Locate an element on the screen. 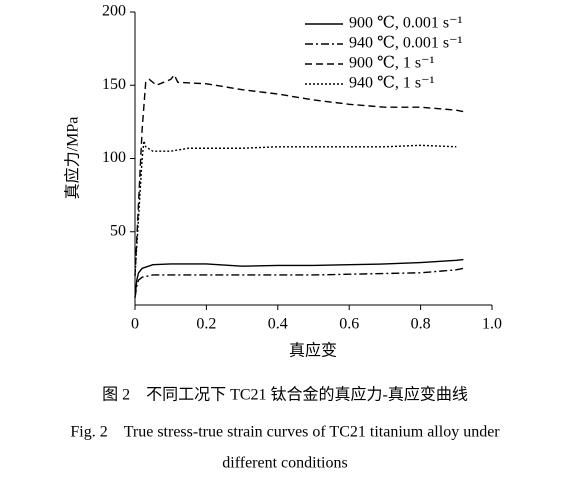  x-axis-label: 真应变 is located at coordinates (313, 350).